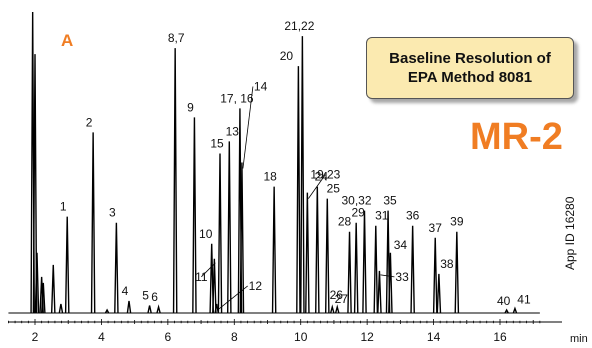 The width and height of the screenshot is (592, 348). What do you see at coordinates (457, 222) in the screenshot?
I see `peak-label: 39` at bounding box center [457, 222].